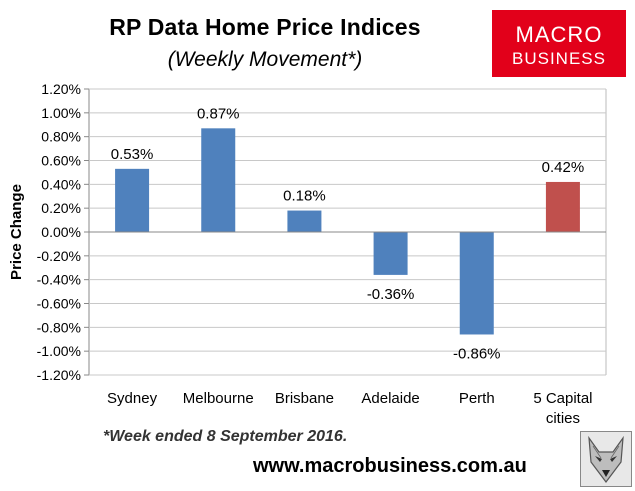 The image size is (635, 491). I want to click on data-label: 0.42%, so click(563, 167).